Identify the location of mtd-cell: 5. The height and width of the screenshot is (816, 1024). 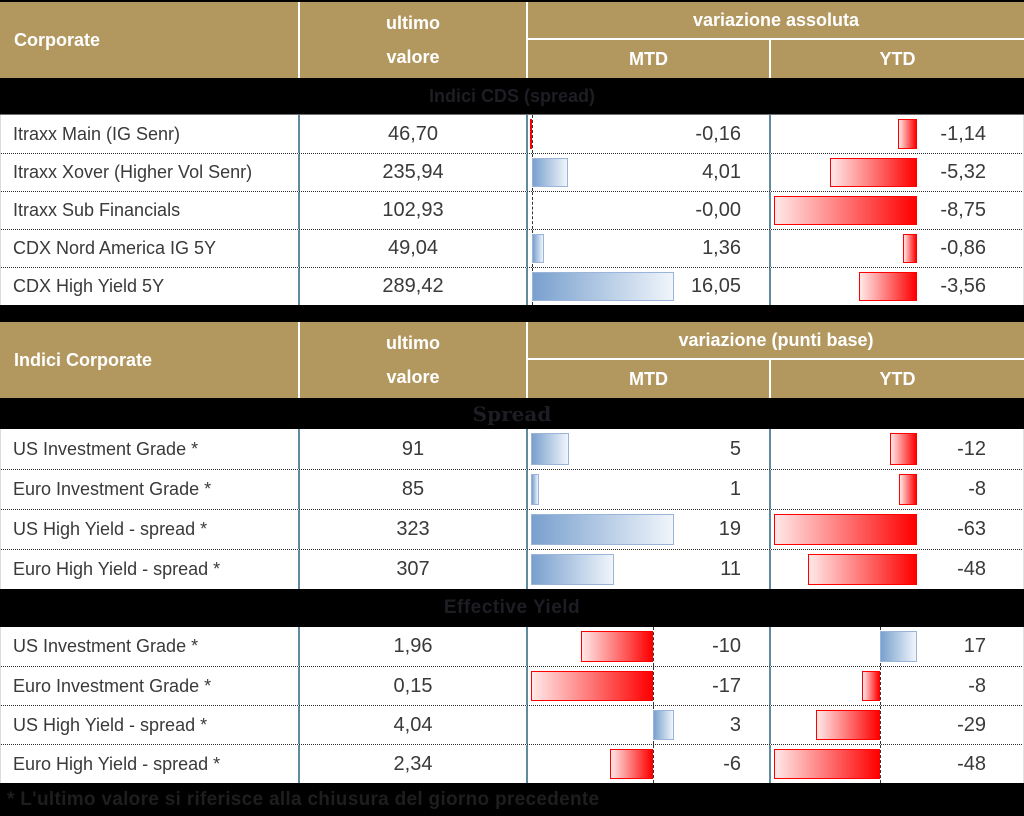
(649, 449).